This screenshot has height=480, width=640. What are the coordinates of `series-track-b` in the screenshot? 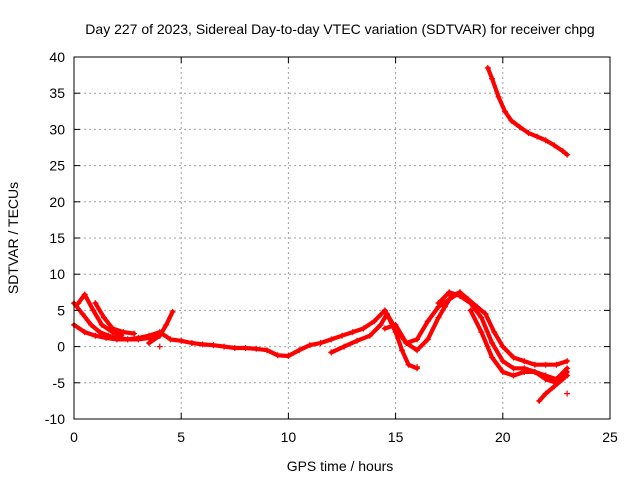 It's located at (116, 321).